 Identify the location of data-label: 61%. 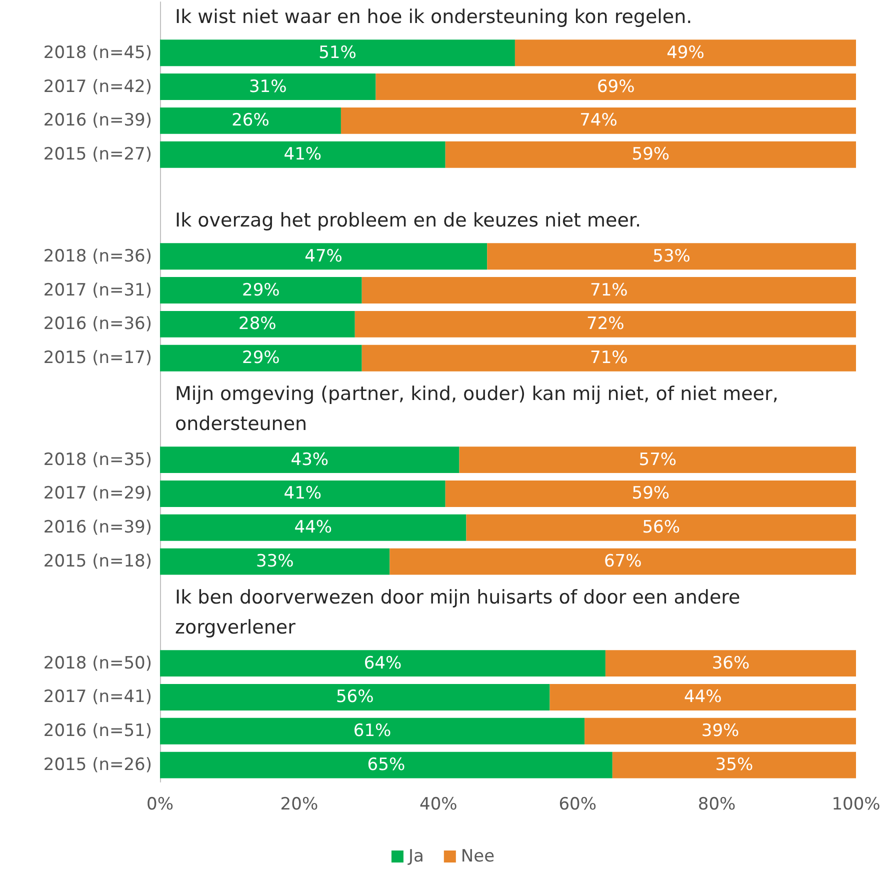
(372, 731).